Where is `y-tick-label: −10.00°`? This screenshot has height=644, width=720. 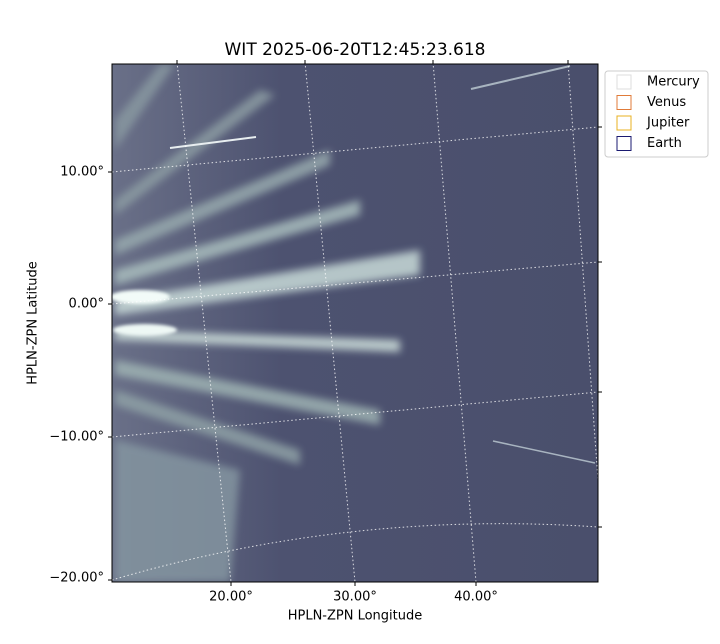
y-tick-label: −10.00° is located at coordinates (76, 437).